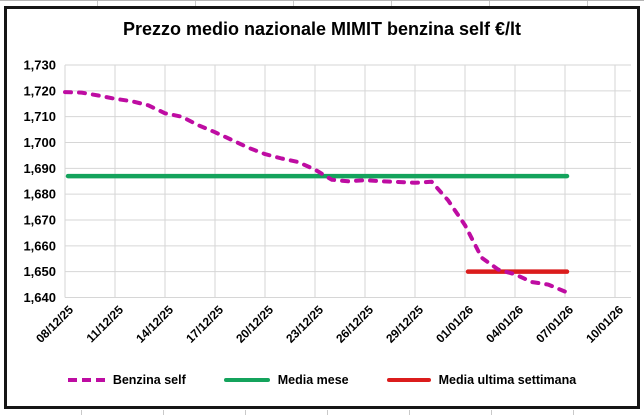 The height and width of the screenshot is (415, 644). What do you see at coordinates (322, 3) in the screenshot?
I see `spreadsheet-gridlines-top` at bounding box center [322, 3].